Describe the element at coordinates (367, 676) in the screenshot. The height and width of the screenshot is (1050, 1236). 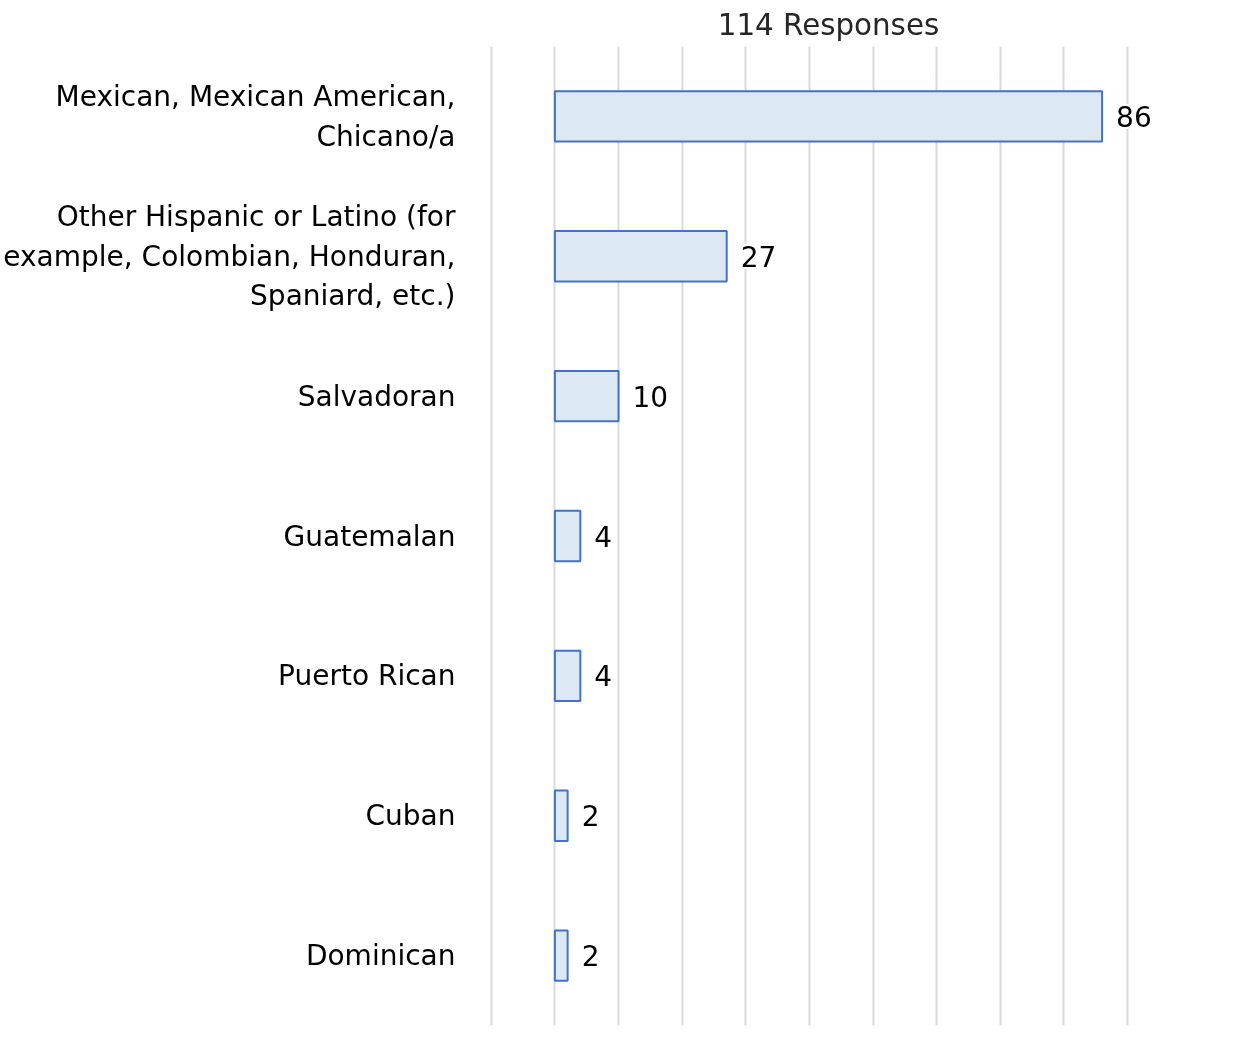
I see `y-tick-label: Puerto Rican` at that location.